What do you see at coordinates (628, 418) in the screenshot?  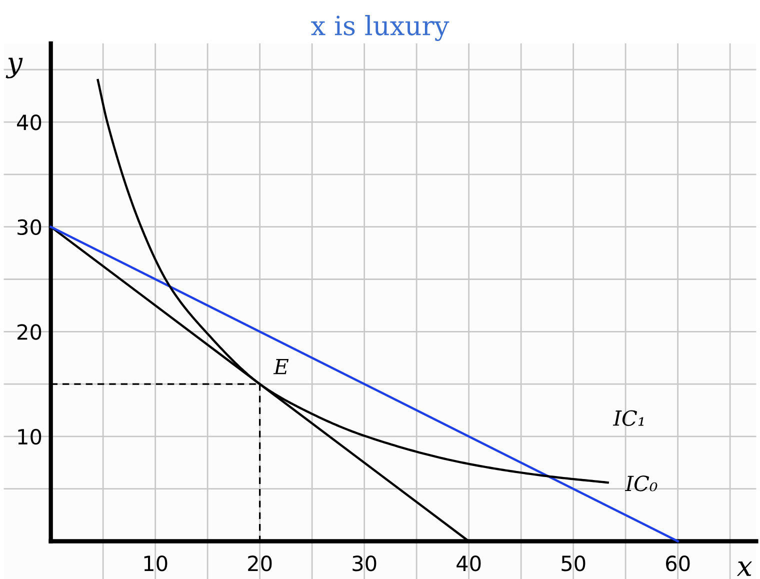 I see `annotation: IC₁` at bounding box center [628, 418].